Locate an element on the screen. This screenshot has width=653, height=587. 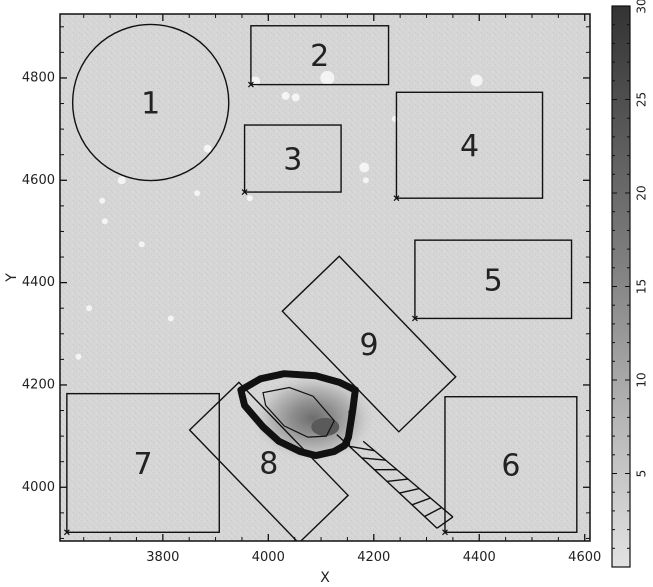
region-6: 6 is located at coordinates (510, 466).